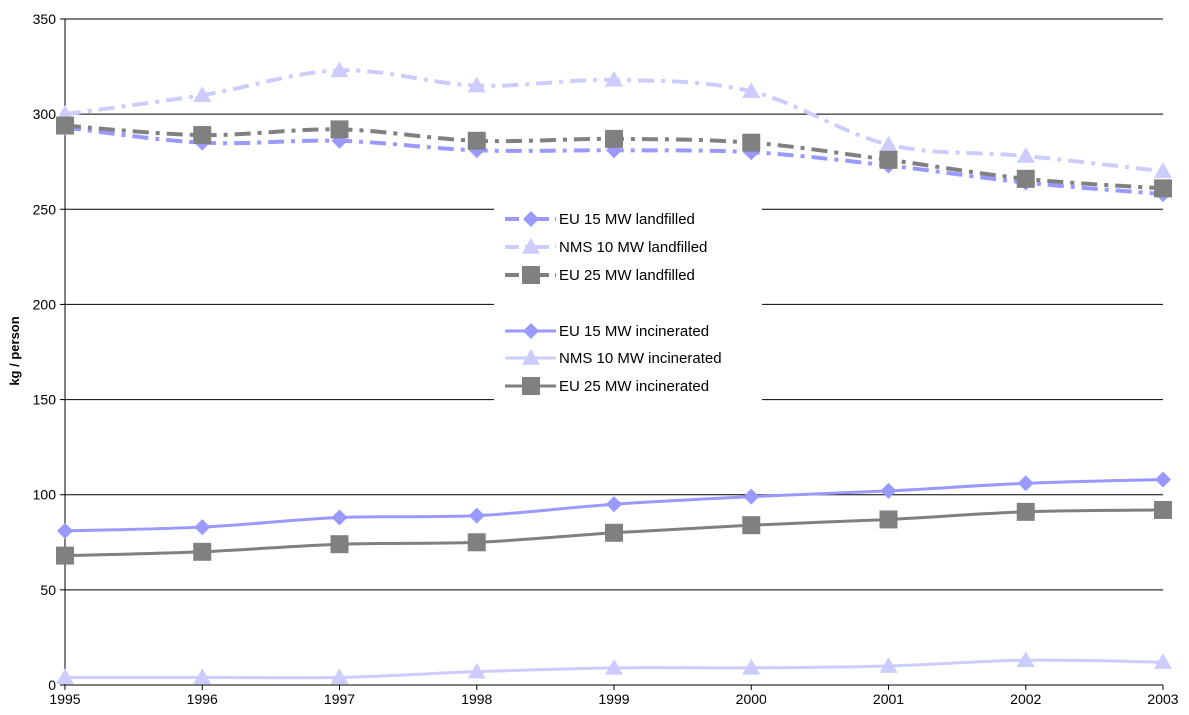 The width and height of the screenshot is (1189, 715). I want to click on legend-item: EU 15 MW incinerated, so click(607, 331).